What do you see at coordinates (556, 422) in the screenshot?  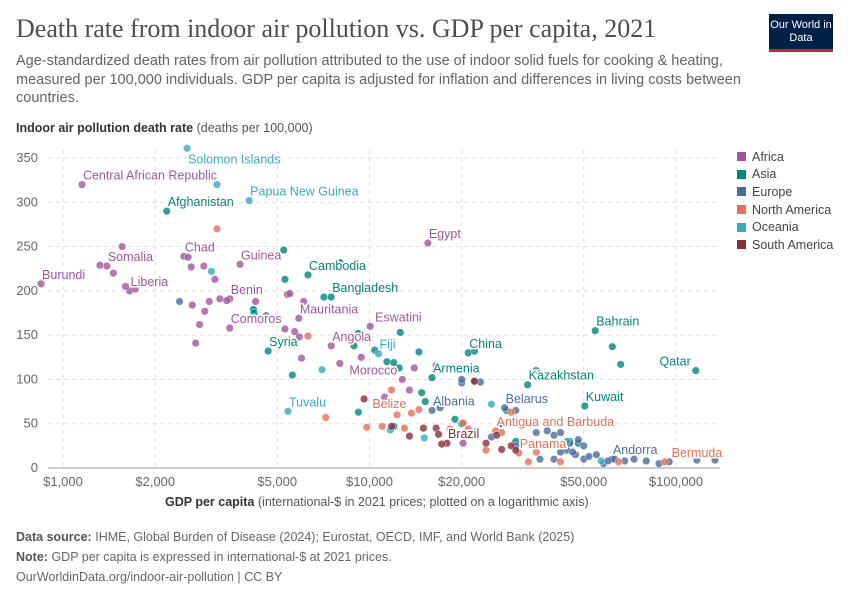 I see `point-label: Antigua and Barbuda` at bounding box center [556, 422].